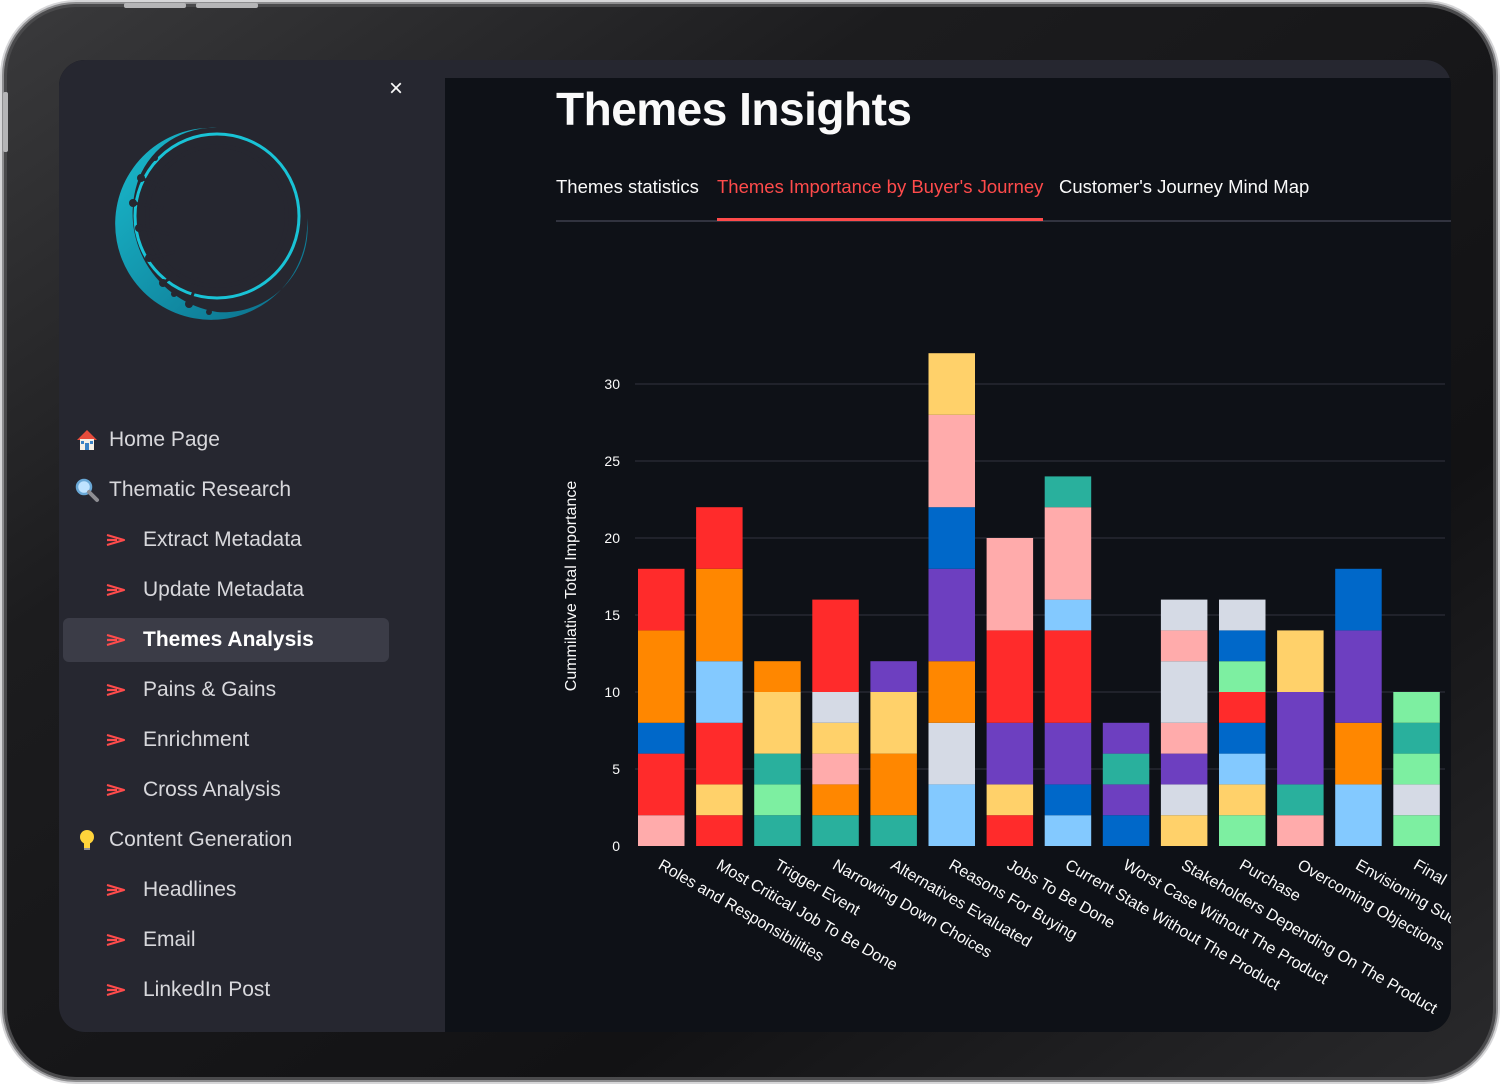  I want to click on sidebar-item-linkedin-post: LinkedIn Post, so click(226, 990).